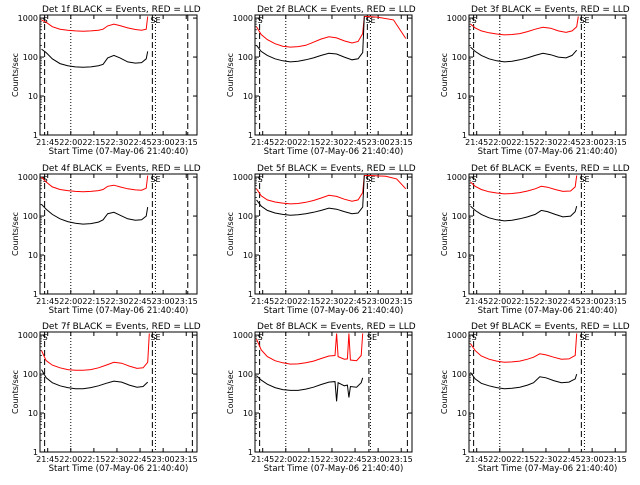  Describe the element at coordinates (550, 10) in the screenshot. I see `panel-title: Det 3f BLACK = Events, RED = LLD` at that location.